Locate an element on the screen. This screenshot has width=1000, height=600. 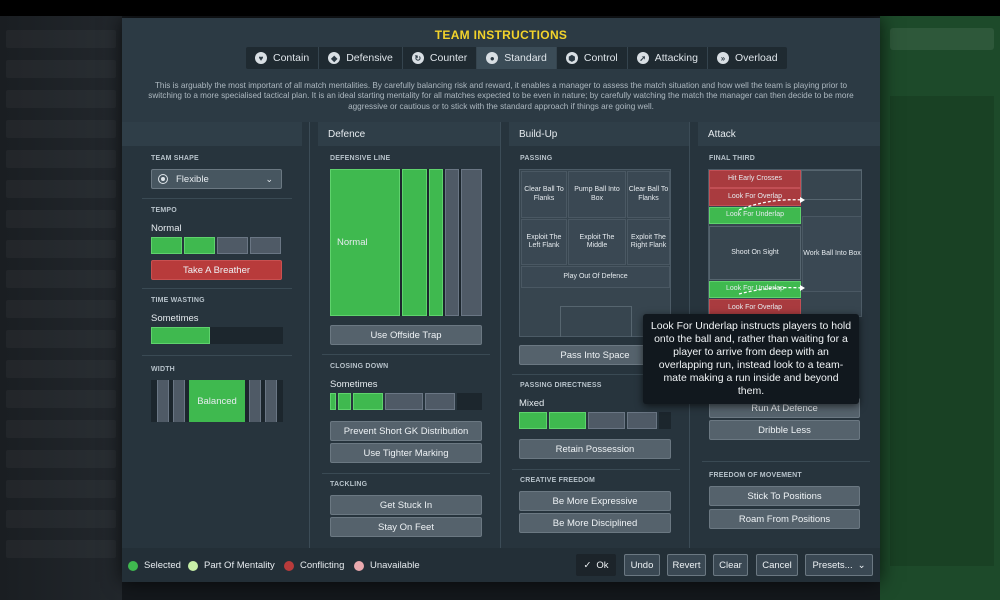
revert-button: Revert is located at coordinates (686, 565).